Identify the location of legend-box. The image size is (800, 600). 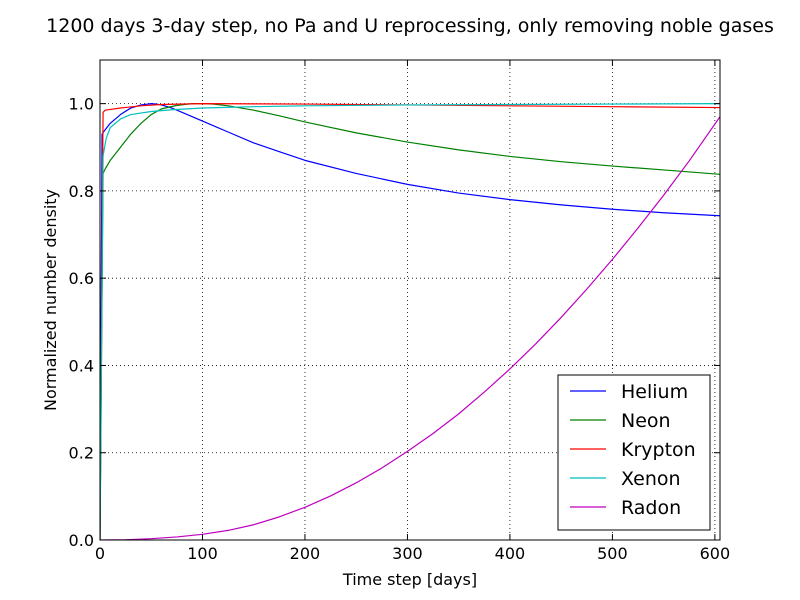
(634, 452).